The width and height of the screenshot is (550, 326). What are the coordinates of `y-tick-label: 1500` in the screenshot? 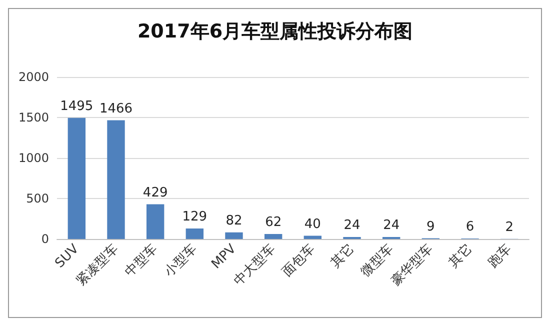 It's located at (33, 117).